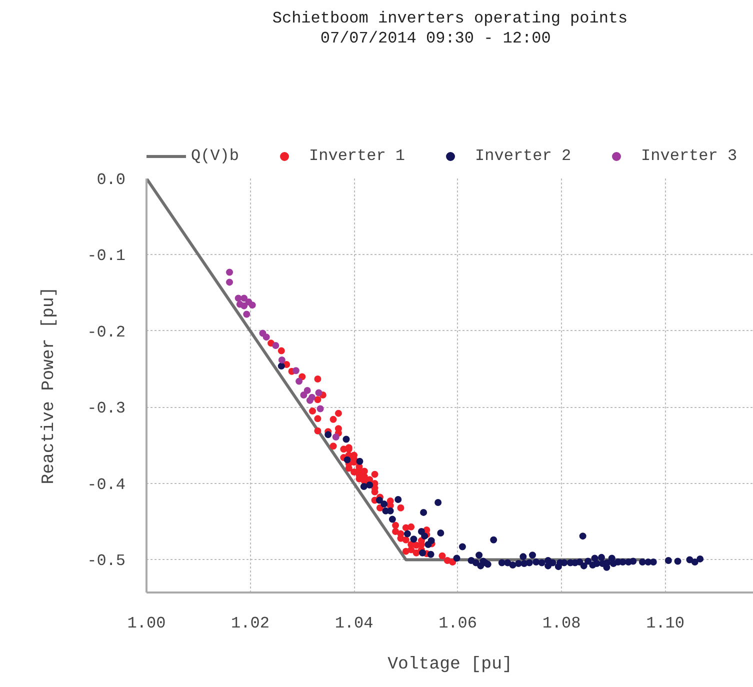  What do you see at coordinates (450, 19) in the screenshot?
I see `chart-title: Schietboom inverters operating points` at bounding box center [450, 19].